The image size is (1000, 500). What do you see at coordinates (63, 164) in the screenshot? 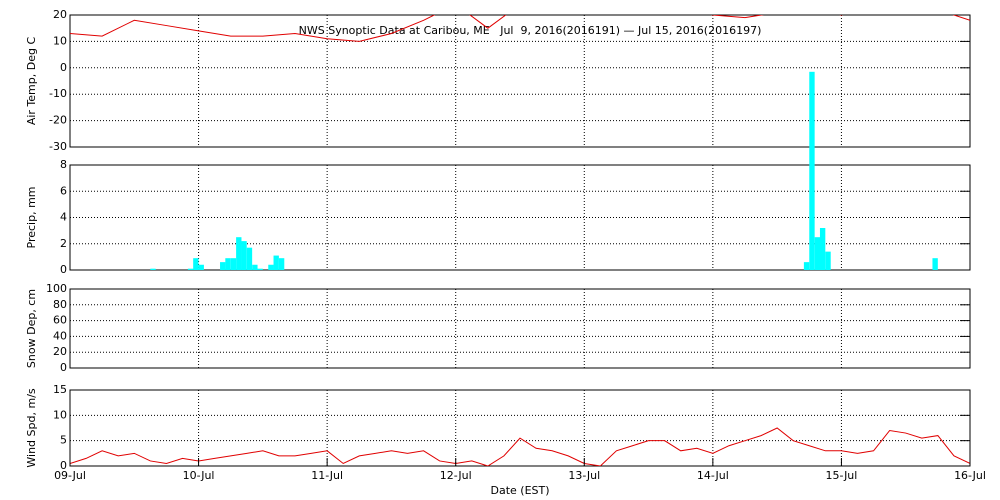
I see `y-tick-label: 8` at bounding box center [63, 164].